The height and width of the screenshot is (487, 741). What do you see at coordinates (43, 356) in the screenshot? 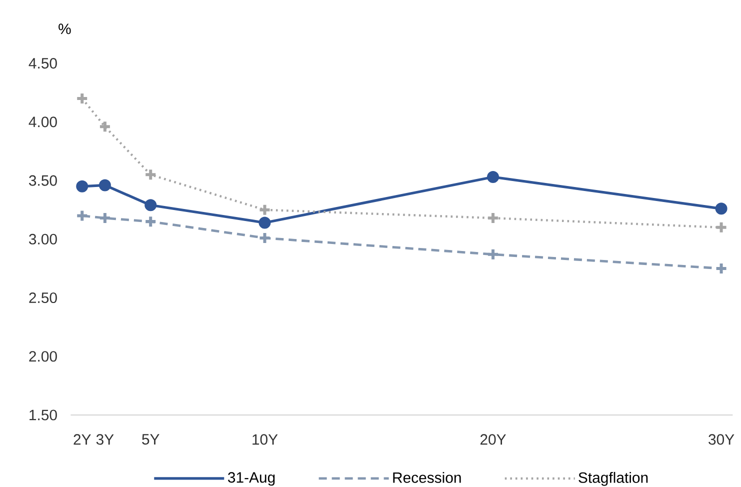
I see `y-tick-label: 2.00` at bounding box center [43, 356].